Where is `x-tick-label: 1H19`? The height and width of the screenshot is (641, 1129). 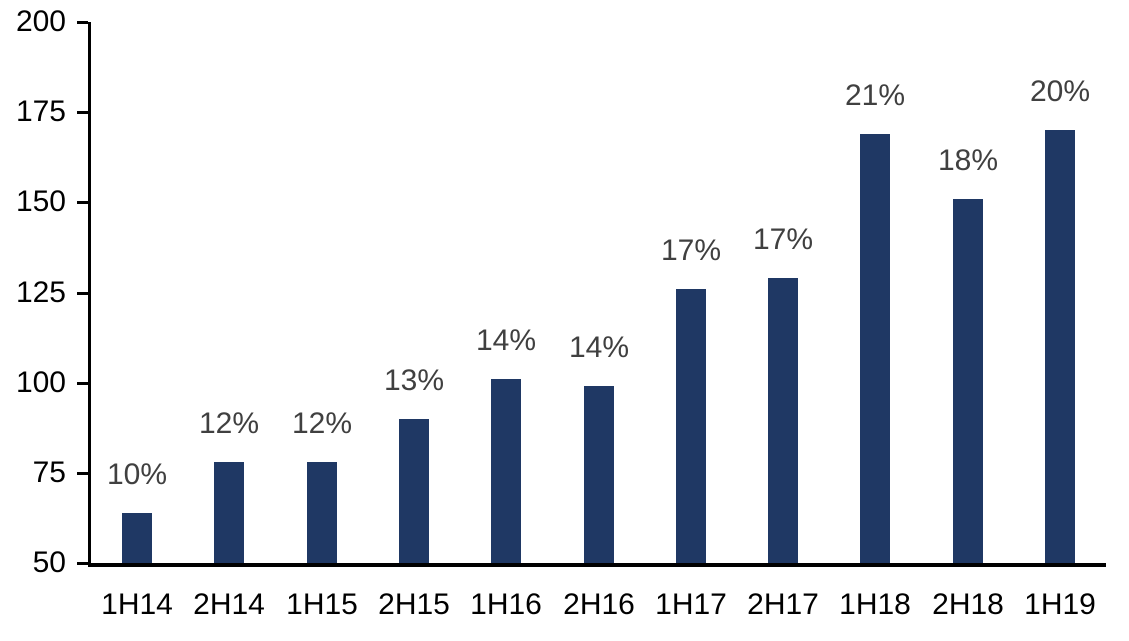 x-tick-label: 1H19 is located at coordinates (1060, 604).